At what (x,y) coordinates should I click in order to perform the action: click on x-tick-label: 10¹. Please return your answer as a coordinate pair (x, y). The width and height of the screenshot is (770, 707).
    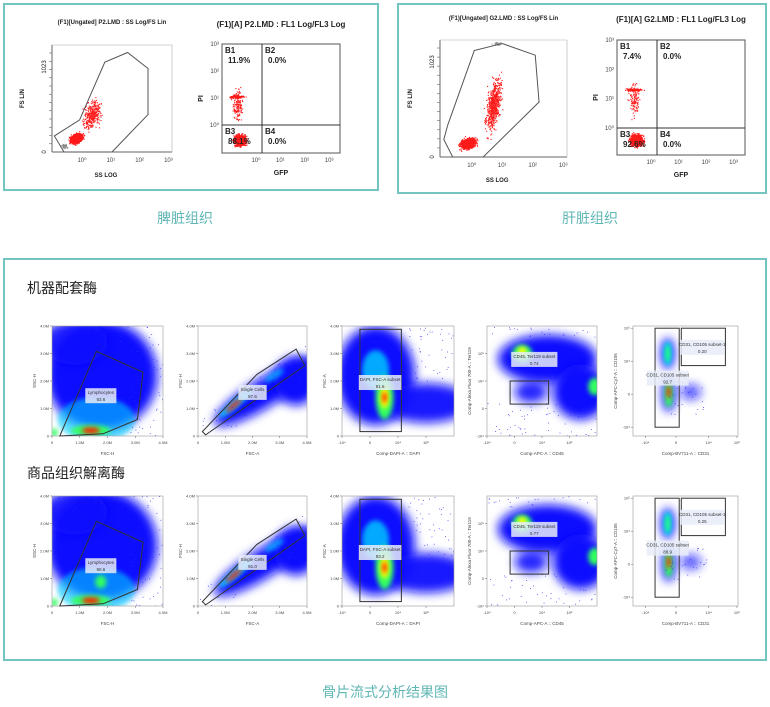
    Looking at the image, I should click on (280, 161).